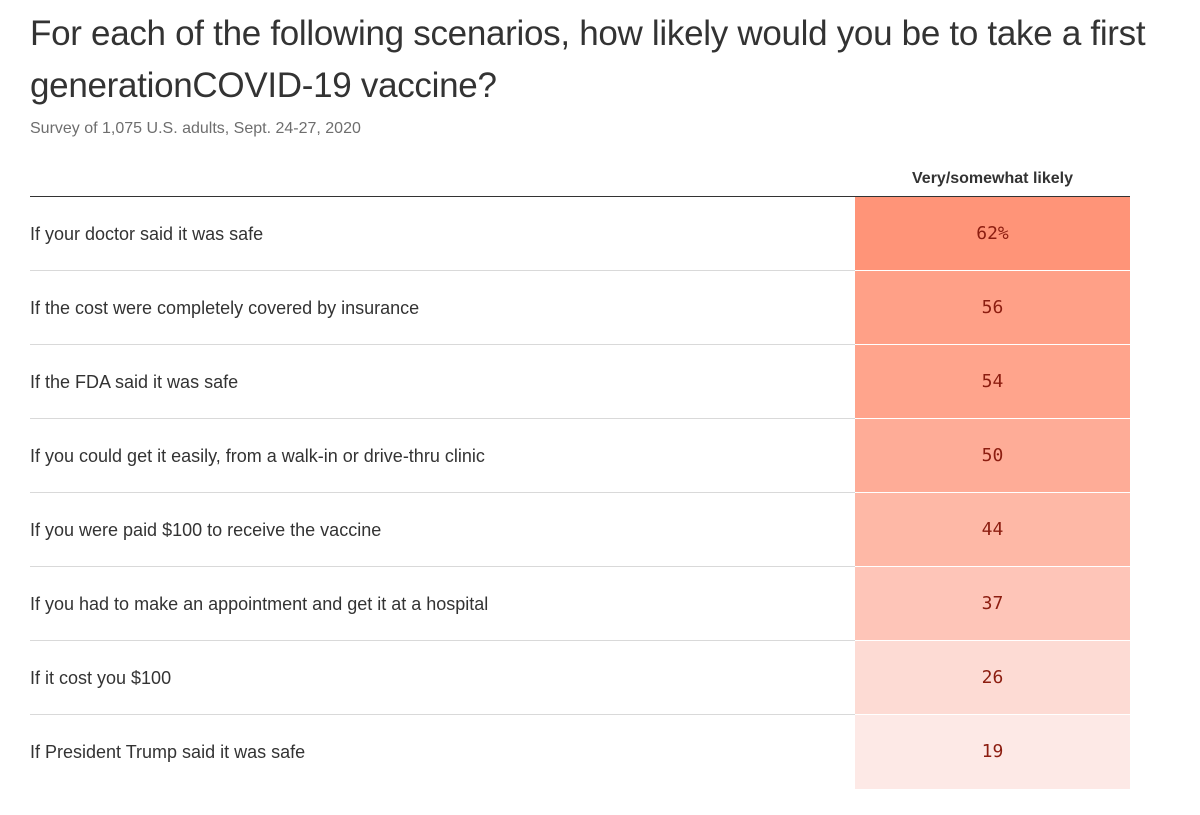 The height and width of the screenshot is (815, 1200). I want to click on heatmap-cell: 44, so click(992, 530).